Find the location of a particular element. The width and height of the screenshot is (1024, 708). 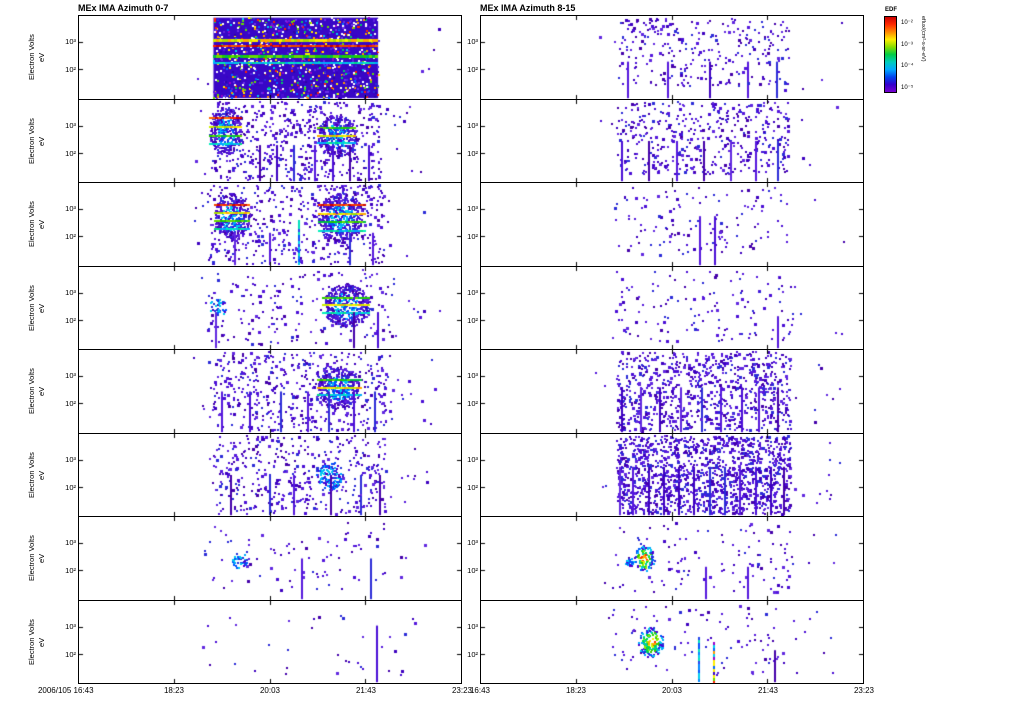

spectrogram-panel-az0-7-row5 is located at coordinates (270, 391).